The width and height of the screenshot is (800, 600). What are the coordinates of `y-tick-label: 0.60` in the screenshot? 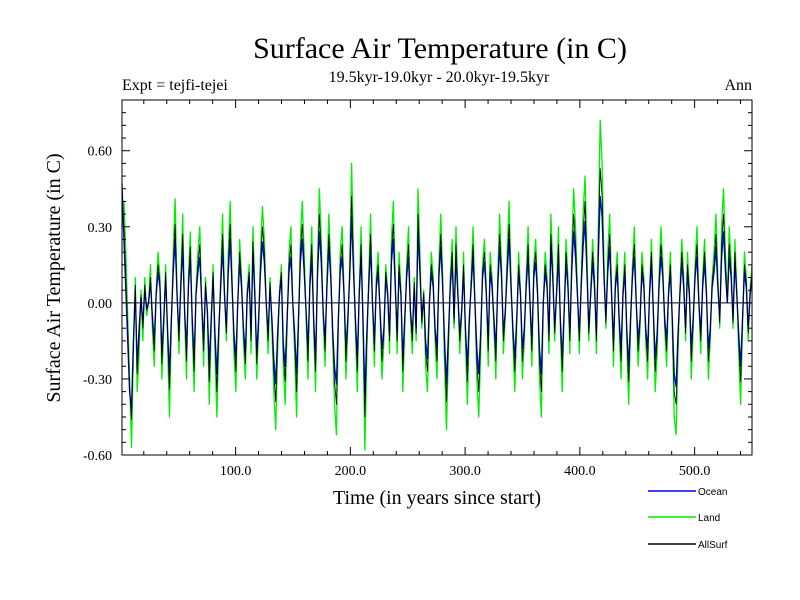 It's located at (100, 152).